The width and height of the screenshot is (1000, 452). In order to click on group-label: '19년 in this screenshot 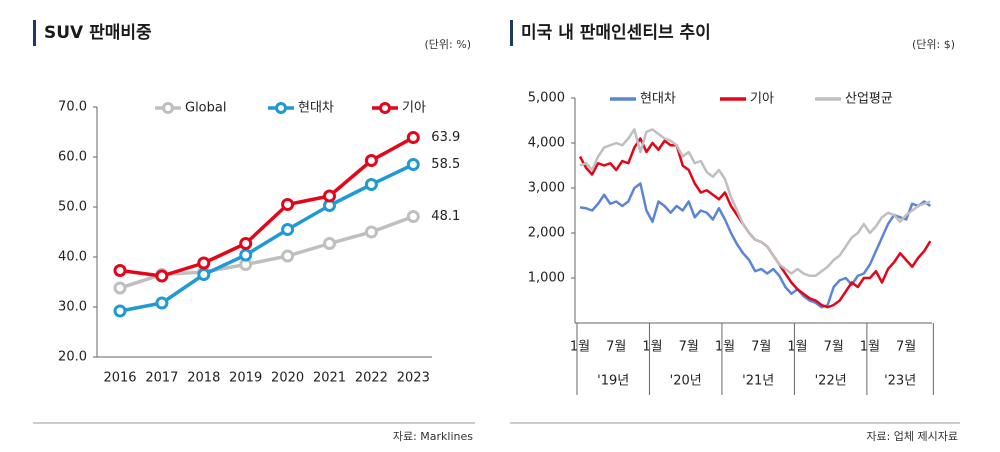, I will do `click(613, 381)`.